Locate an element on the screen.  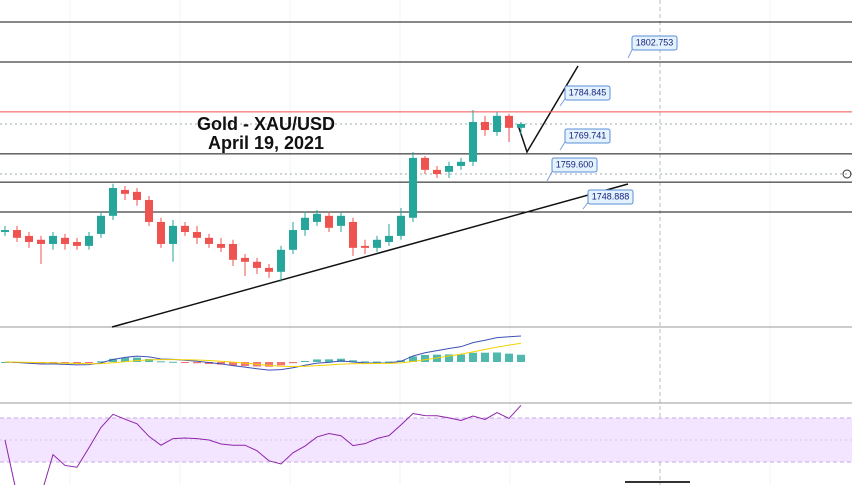
macd-line is located at coordinates (263, 353).